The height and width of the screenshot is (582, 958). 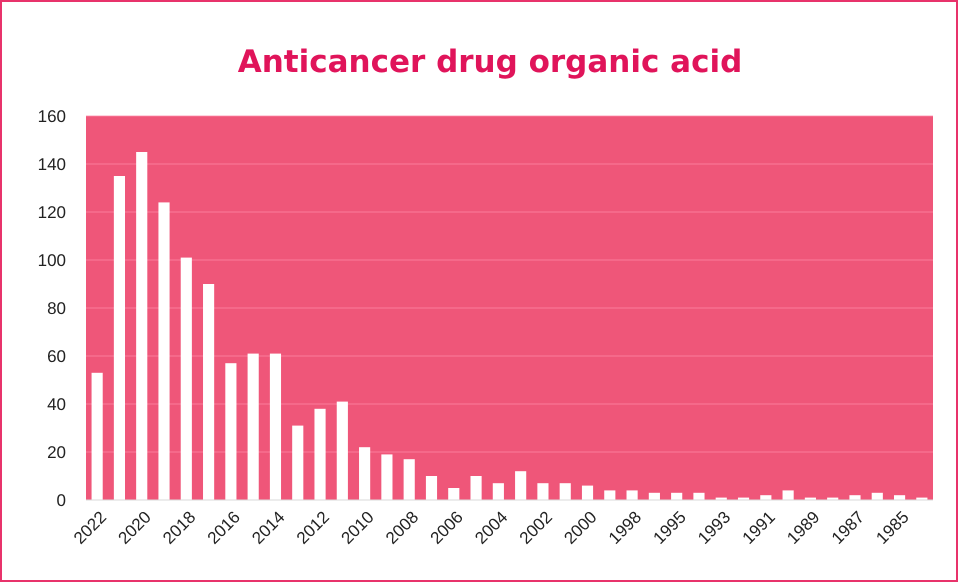 What do you see at coordinates (490, 62) in the screenshot?
I see `chart-title: Anticancer drug organic acid` at bounding box center [490, 62].